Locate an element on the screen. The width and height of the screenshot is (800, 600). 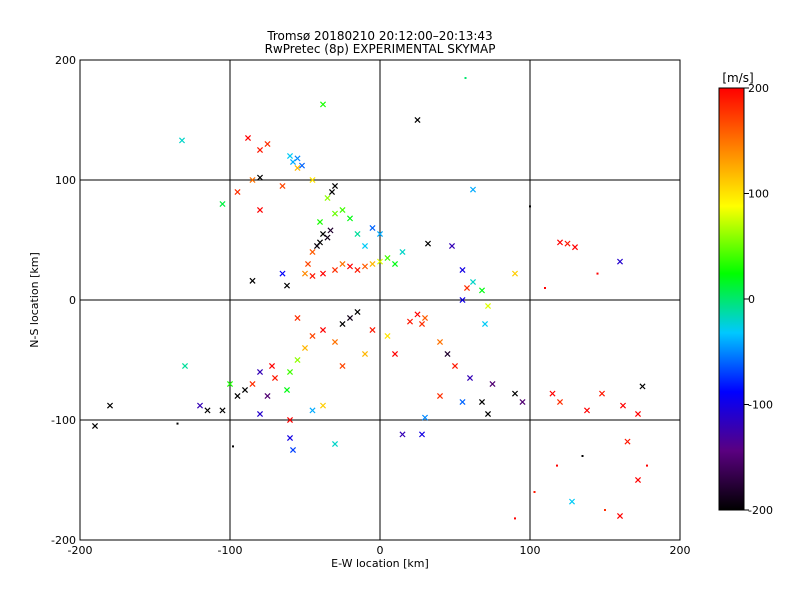
colorbar-gradient is located at coordinates (731, 299).